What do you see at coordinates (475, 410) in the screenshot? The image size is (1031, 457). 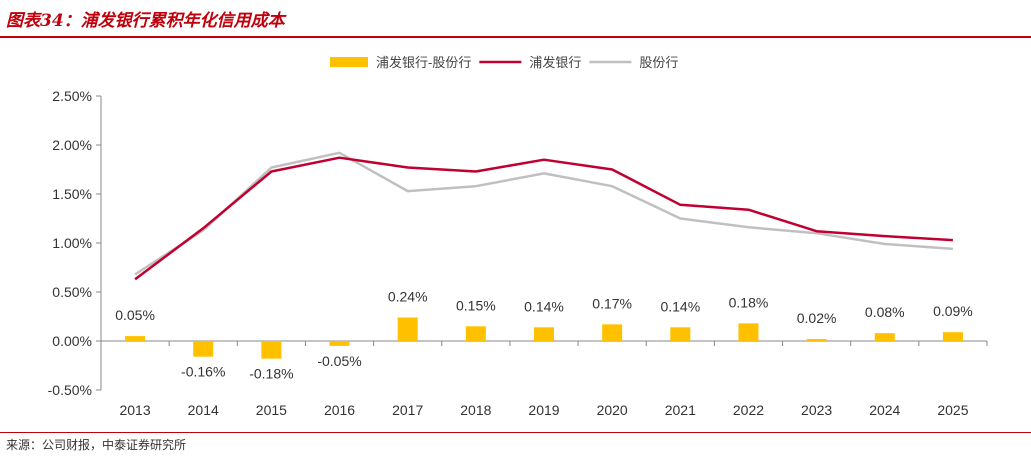 I see `x-tick-label: 2018` at bounding box center [475, 410].